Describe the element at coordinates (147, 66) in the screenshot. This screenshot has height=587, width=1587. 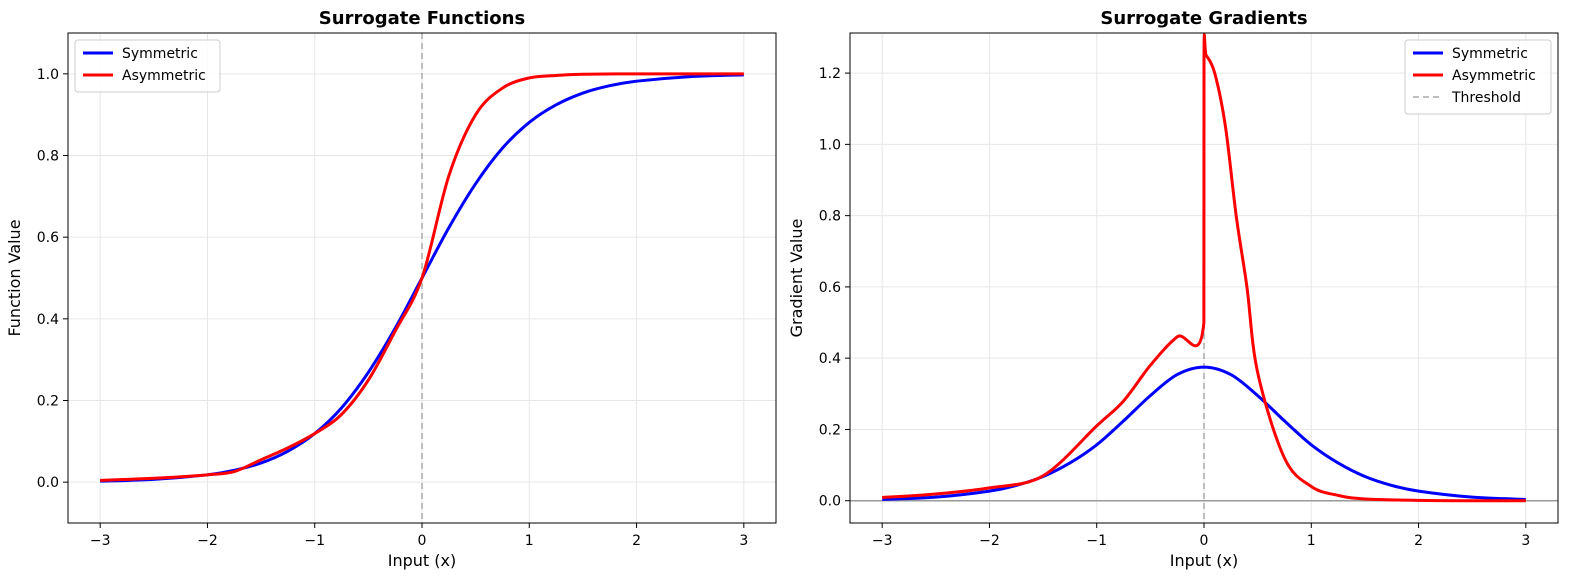
I see `legend: Symmetric Asymmetric` at that location.